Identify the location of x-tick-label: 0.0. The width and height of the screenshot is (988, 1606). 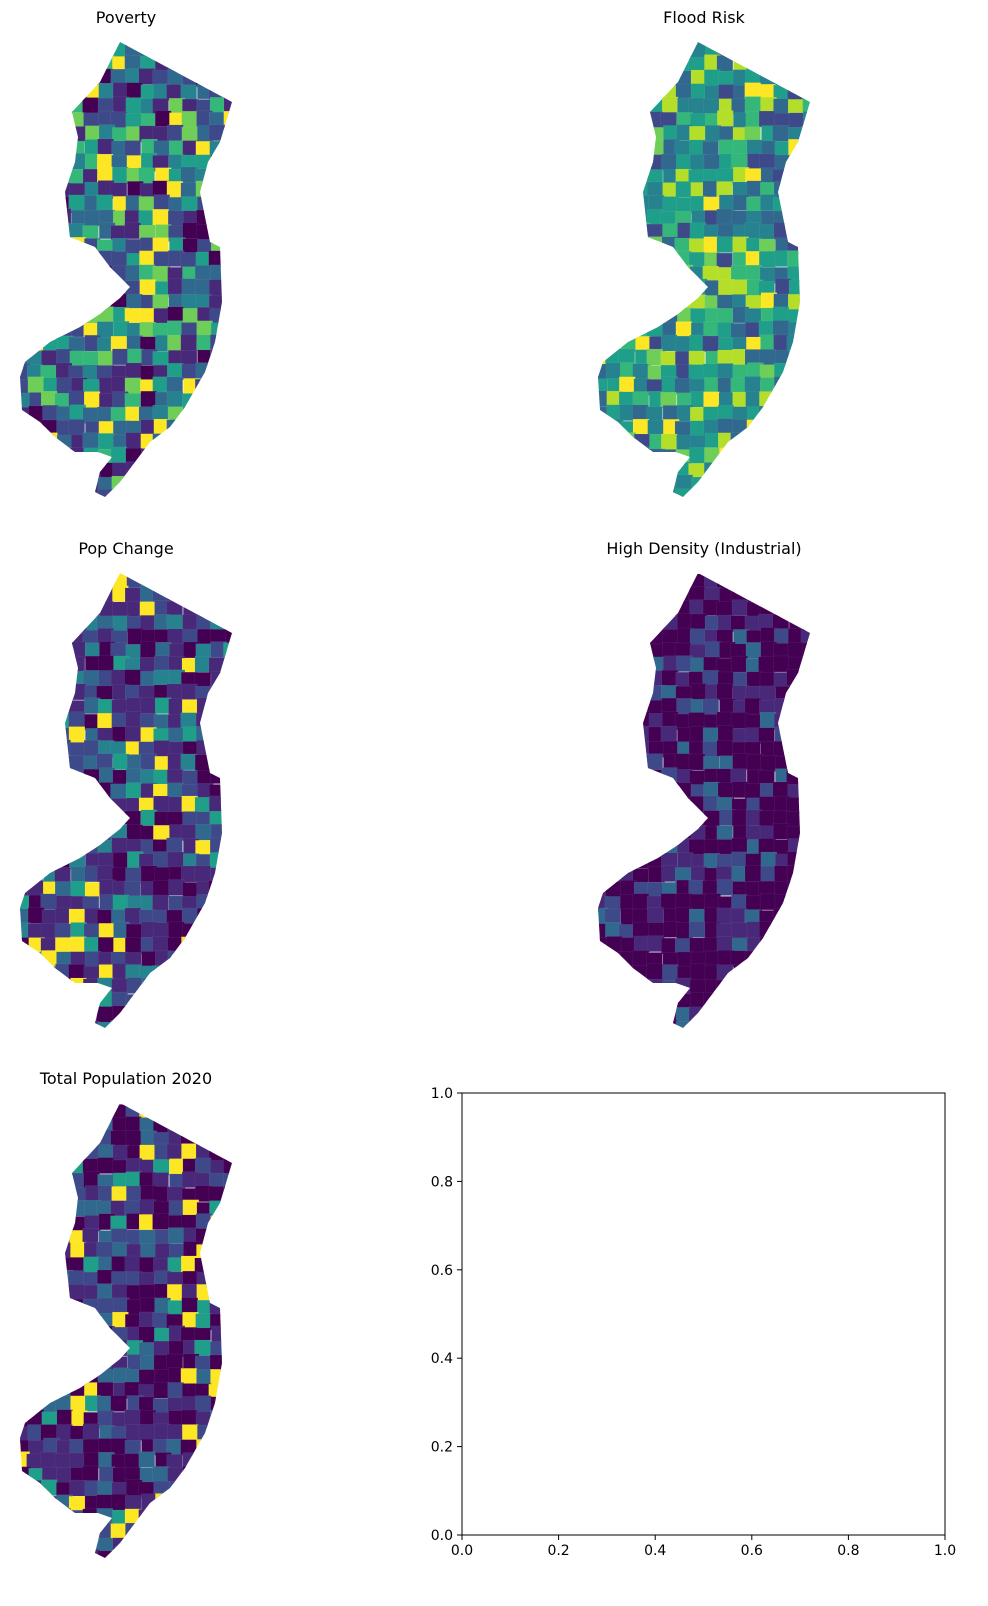
(462, 1551).